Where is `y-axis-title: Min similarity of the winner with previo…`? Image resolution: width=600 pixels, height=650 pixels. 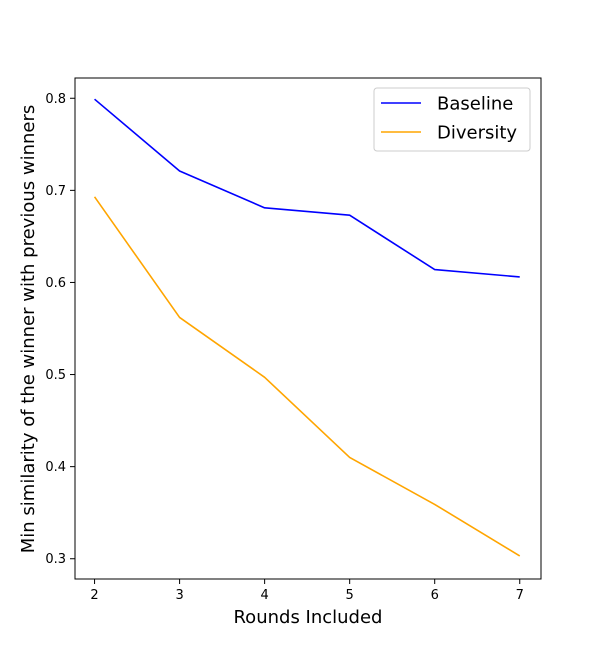
y-axis-title: Min similarity of the winner with previo… is located at coordinates (28, 329).